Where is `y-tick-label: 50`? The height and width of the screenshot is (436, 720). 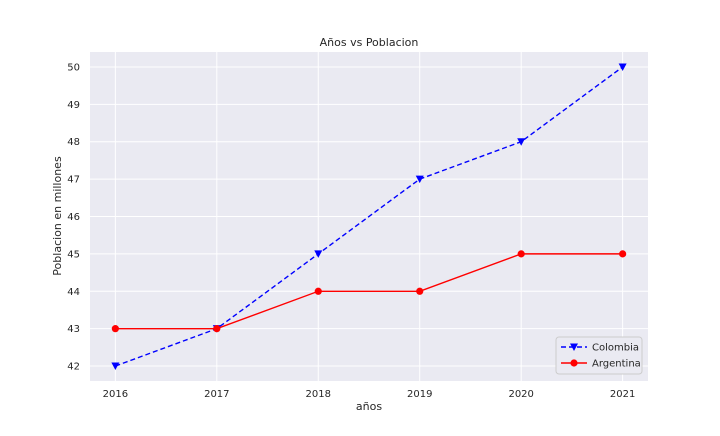 y-tick-label: 50 is located at coordinates (73, 67).